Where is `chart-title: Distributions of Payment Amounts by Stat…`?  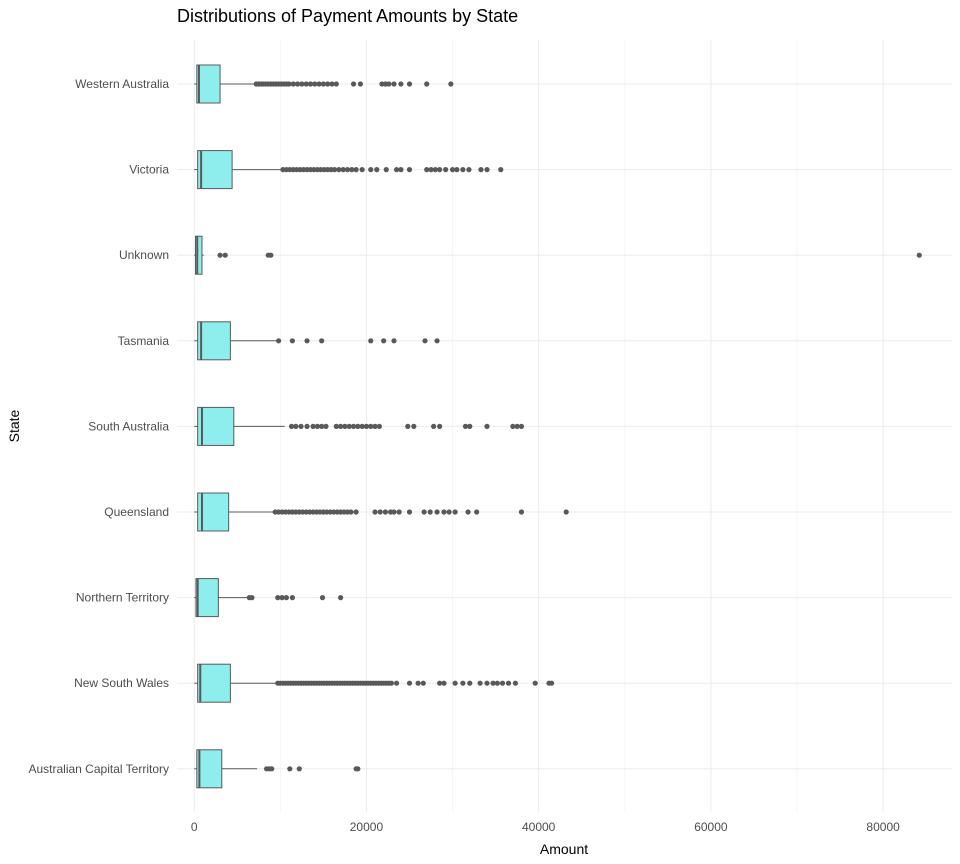
chart-title: Distributions of Payment Amounts by Stat… is located at coordinates (347, 16).